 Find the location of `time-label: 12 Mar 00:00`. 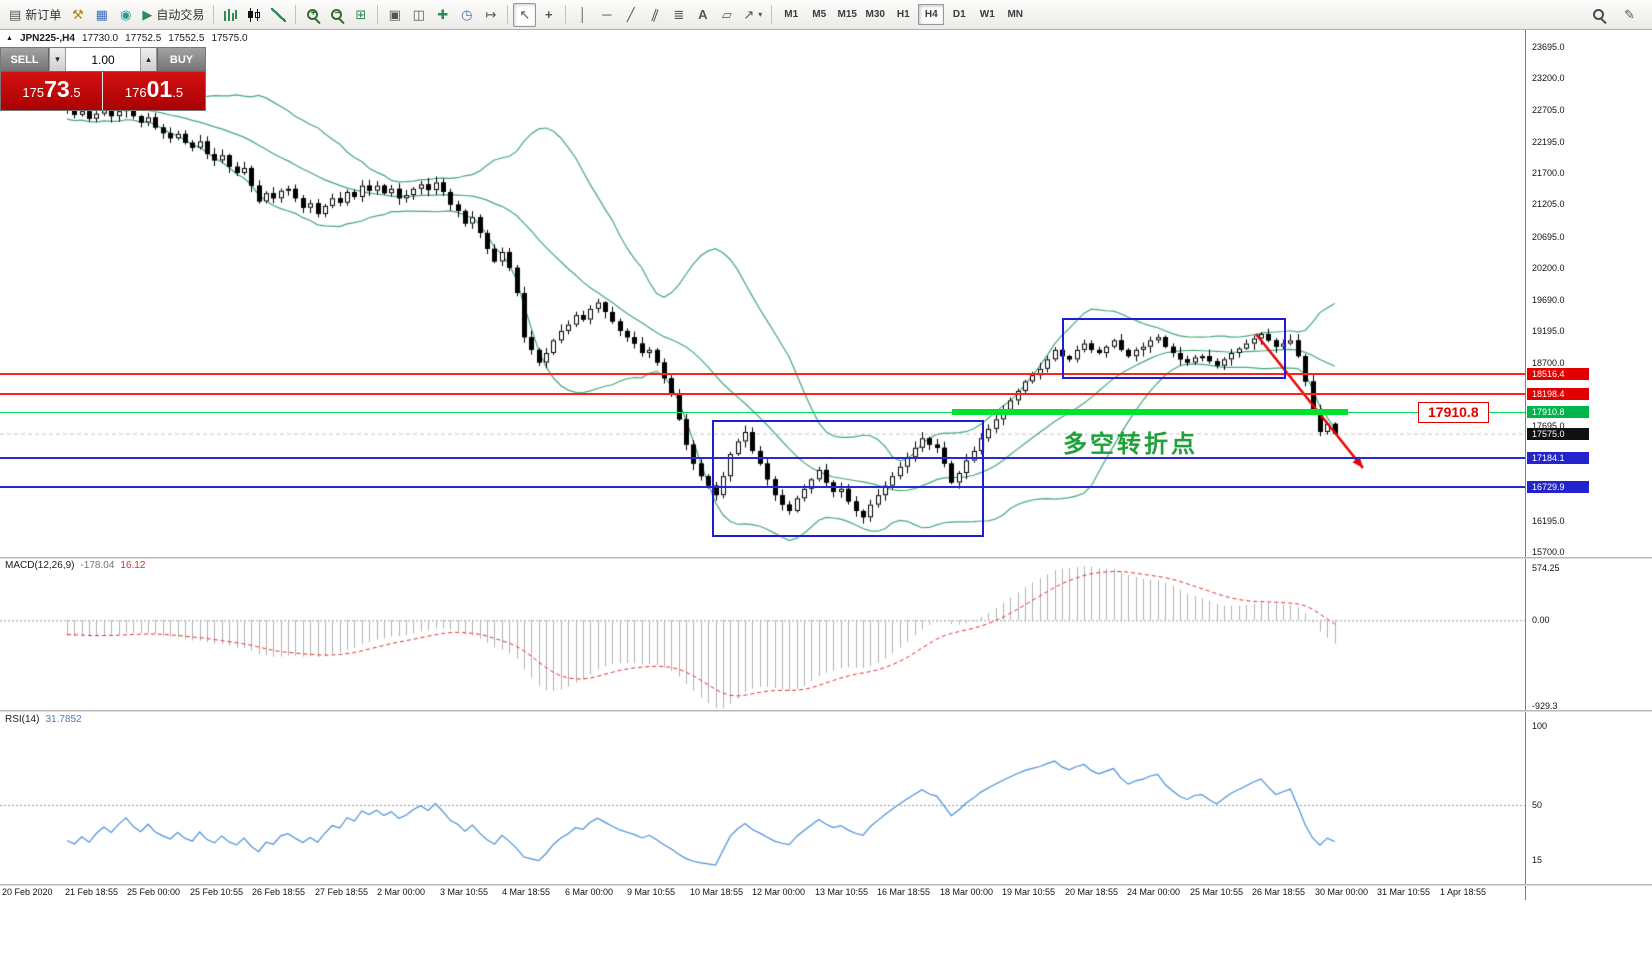

time-label: 12 Mar 00:00 is located at coordinates (779, 892).